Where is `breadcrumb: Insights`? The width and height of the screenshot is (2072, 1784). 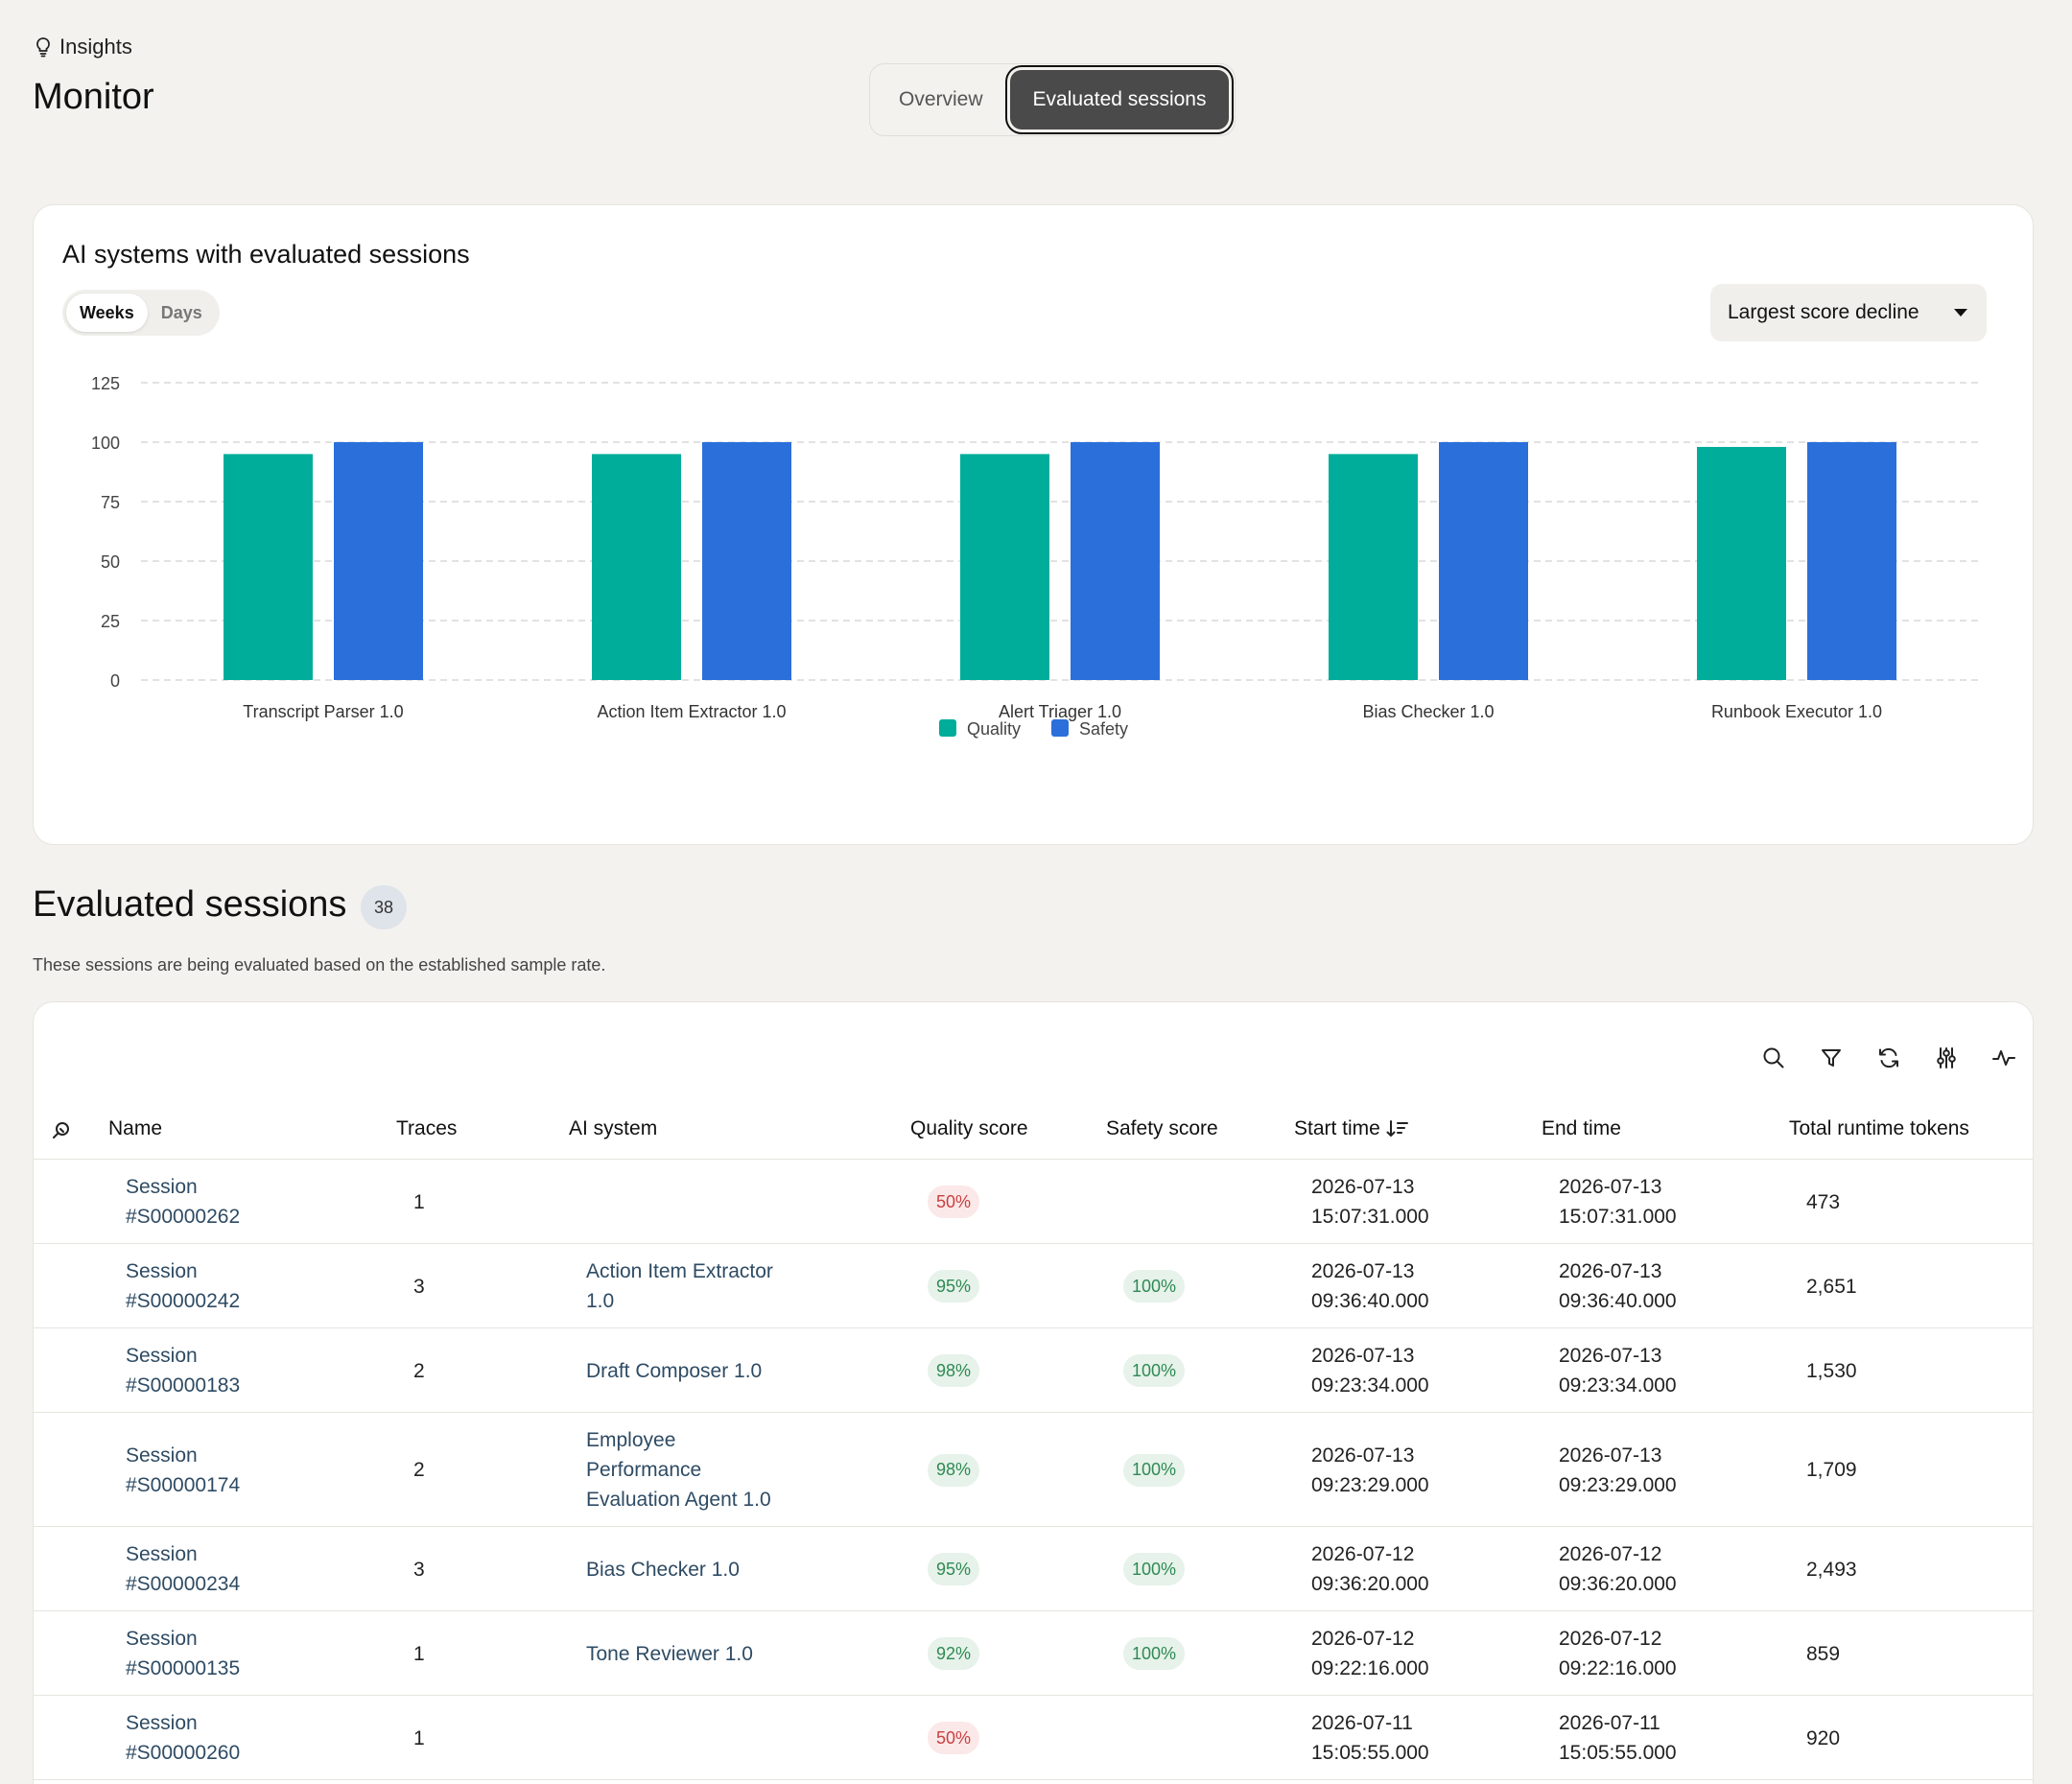 breadcrumb: Insights is located at coordinates (83, 47).